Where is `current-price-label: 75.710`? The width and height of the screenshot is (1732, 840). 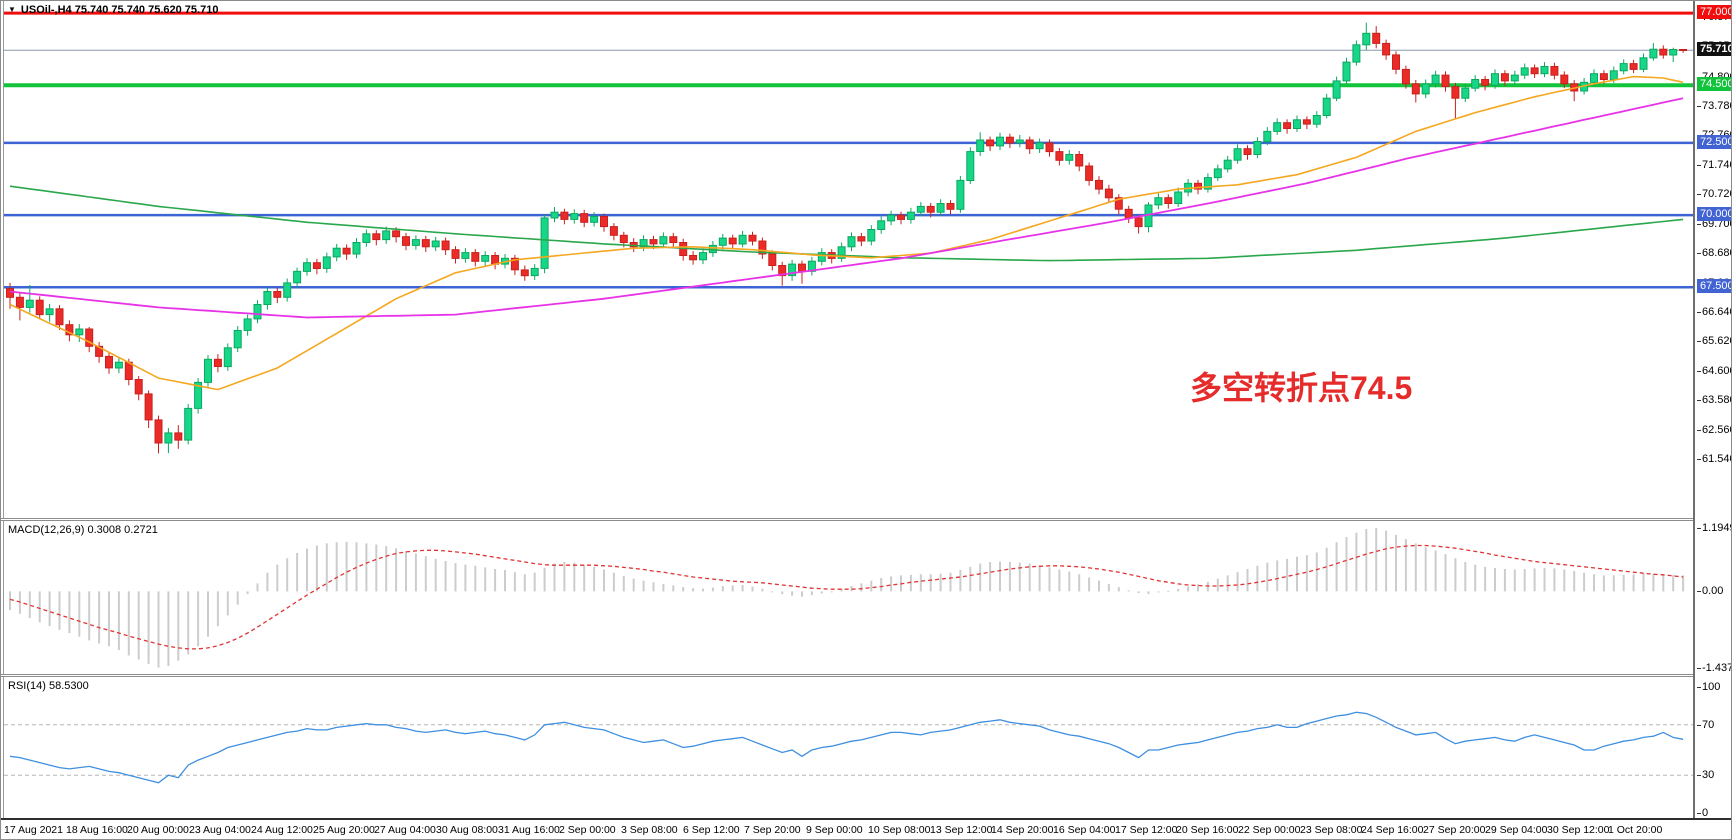 current-price-label: 75.710 is located at coordinates (1714, 49).